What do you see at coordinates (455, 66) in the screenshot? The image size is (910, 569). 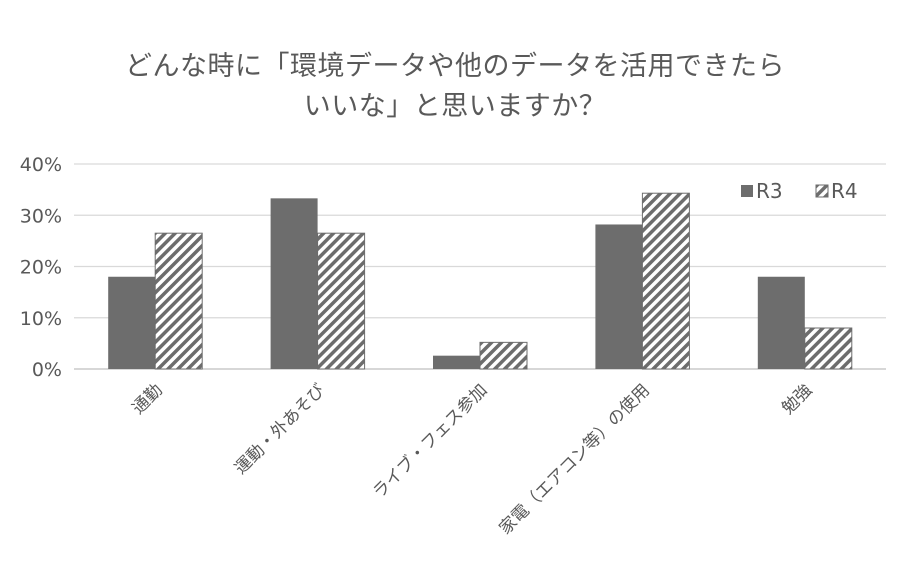 I see `chart-title-line-1: どんな時に「環境データや他のデータを活用できたら` at bounding box center [455, 66].